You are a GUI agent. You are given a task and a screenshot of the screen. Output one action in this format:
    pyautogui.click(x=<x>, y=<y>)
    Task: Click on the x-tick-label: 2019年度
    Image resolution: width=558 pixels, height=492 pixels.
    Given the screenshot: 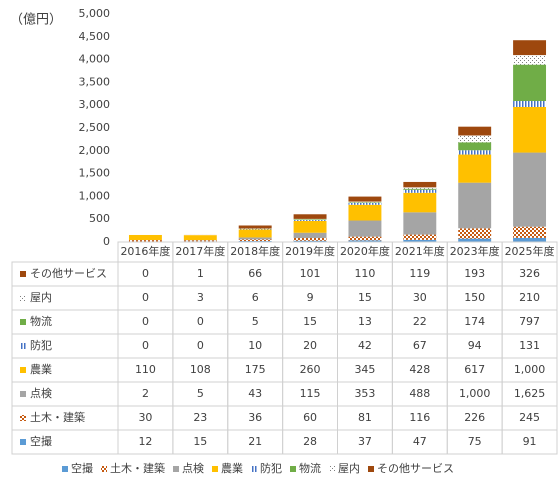 What is the action you would take?
    pyautogui.click(x=310, y=251)
    